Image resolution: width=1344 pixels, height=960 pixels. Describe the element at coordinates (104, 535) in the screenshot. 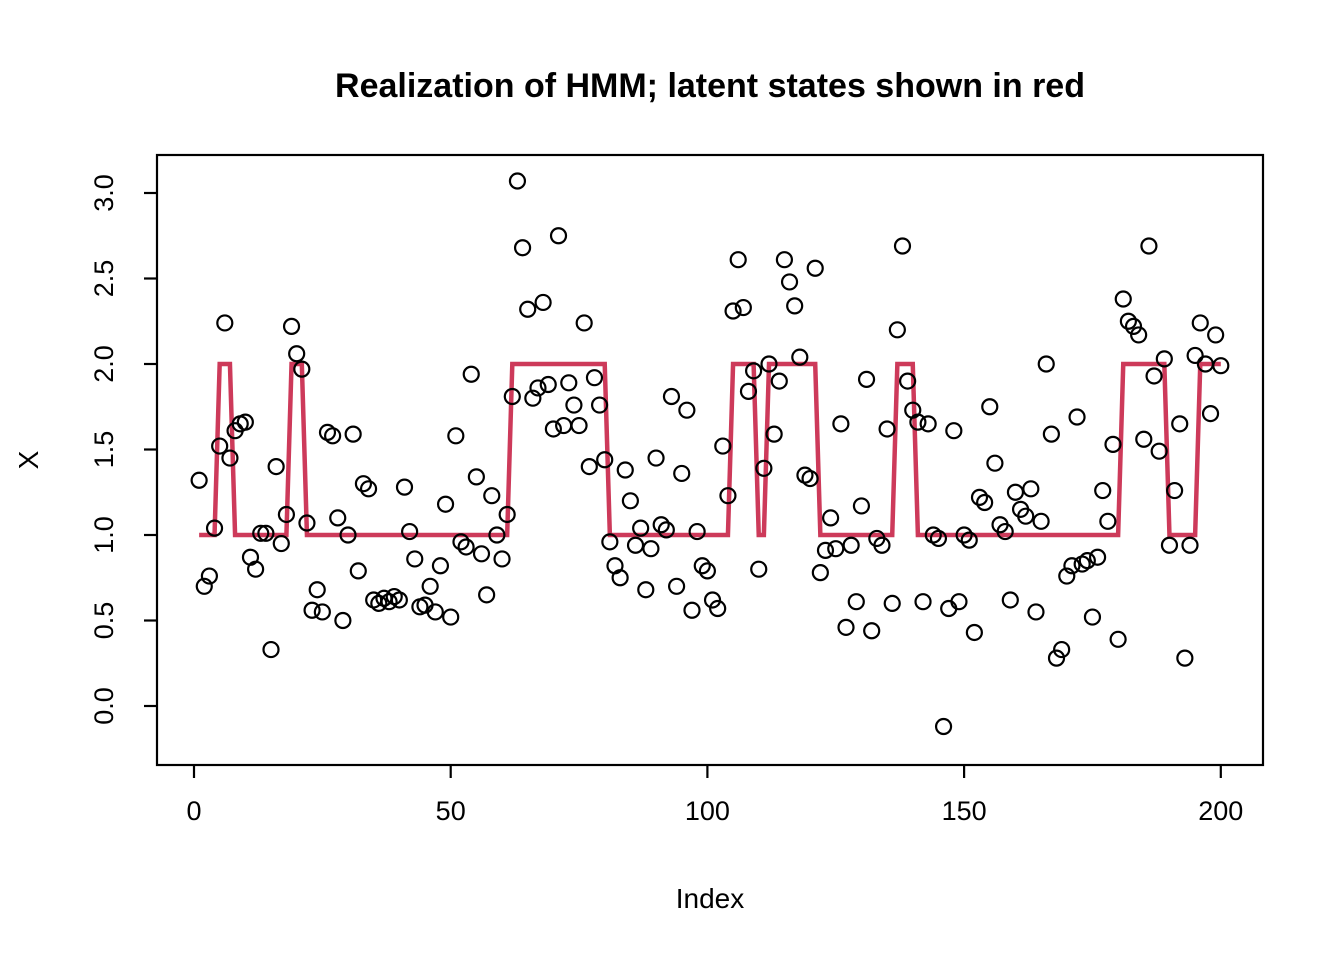

I see `y-tick-label: 1.0` at that location.